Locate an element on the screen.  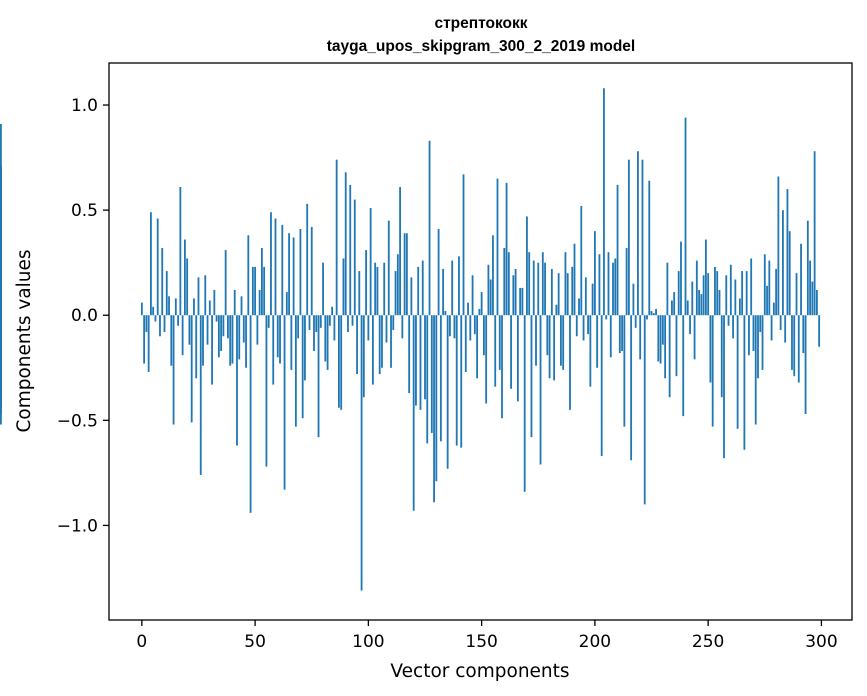
x-ticks-group: 0 50 100 150 200 250 300 is located at coordinates (487, 636).